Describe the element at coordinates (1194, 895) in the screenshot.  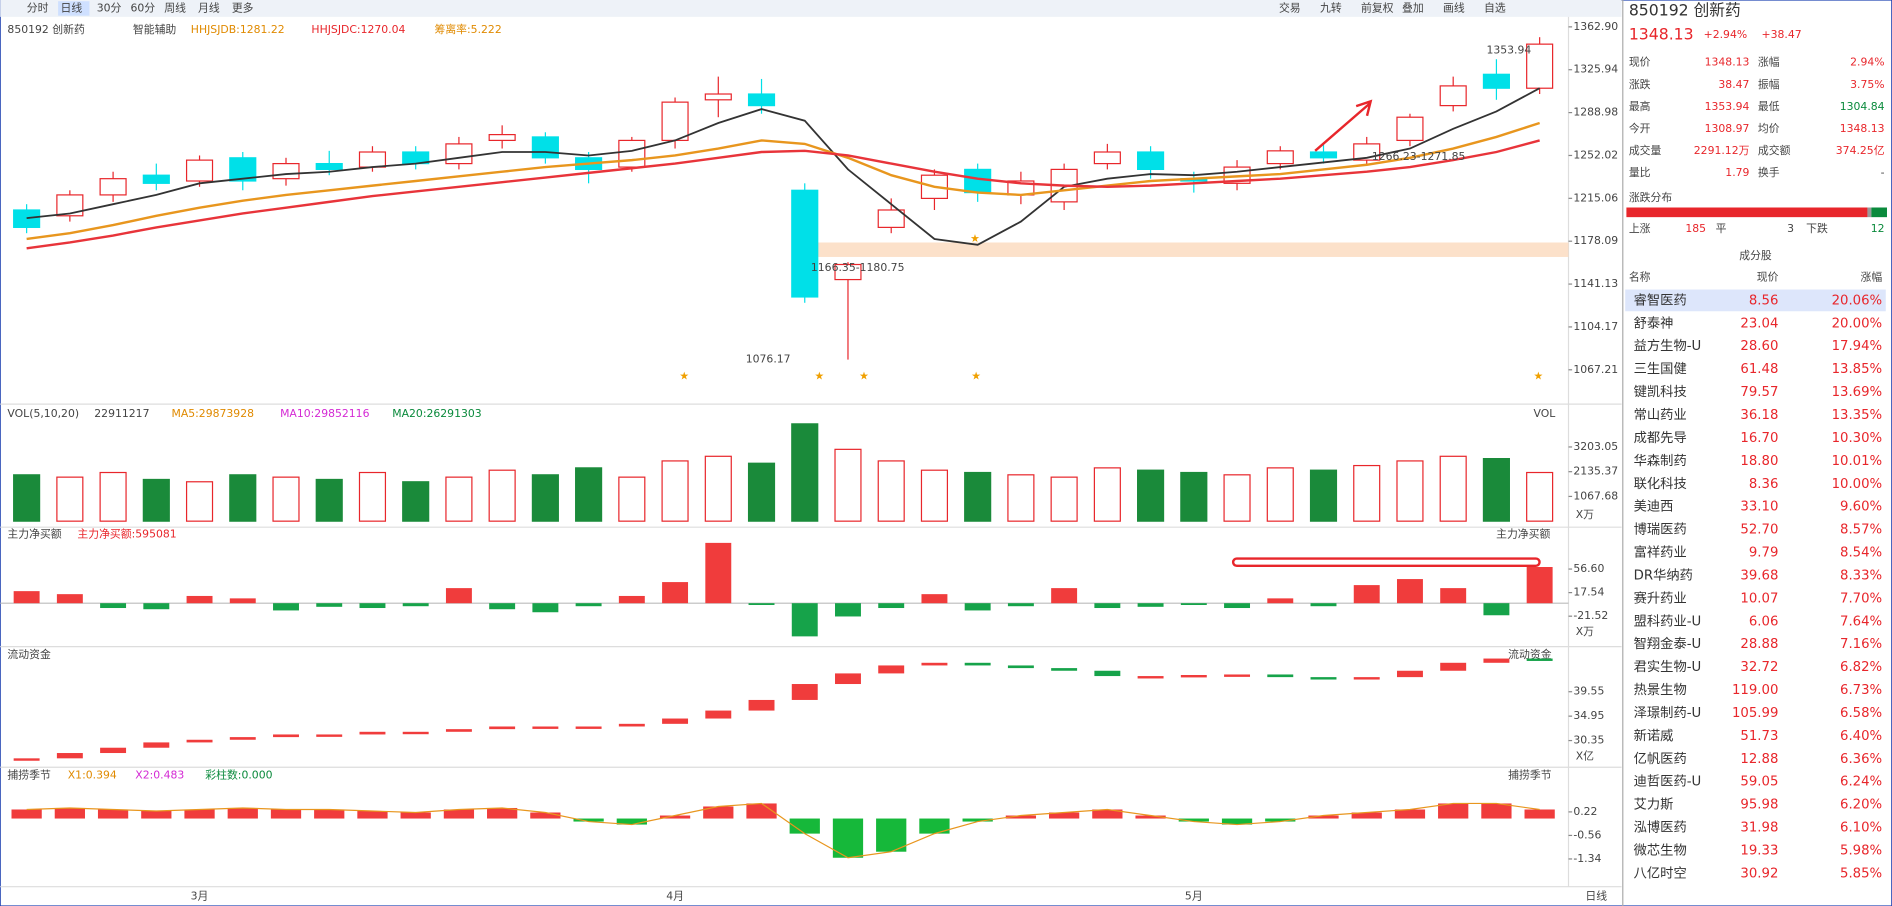
I see `x-tick-label: 5月` at that location.